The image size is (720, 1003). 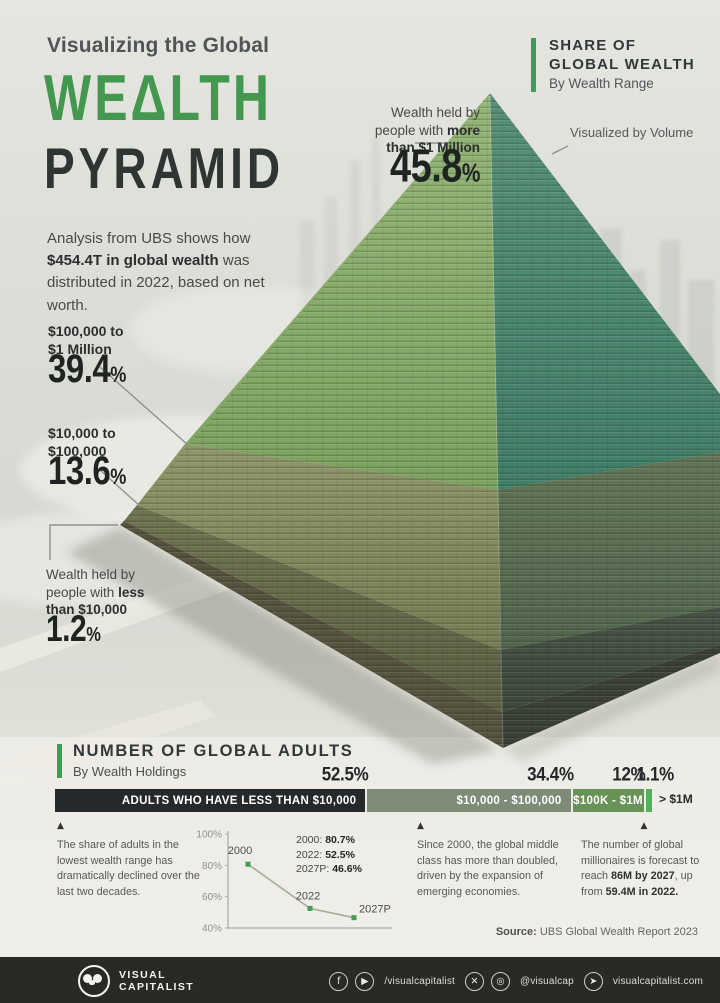 What do you see at coordinates (158, 45) in the screenshot?
I see `kicker: Visualizing the Global` at bounding box center [158, 45].